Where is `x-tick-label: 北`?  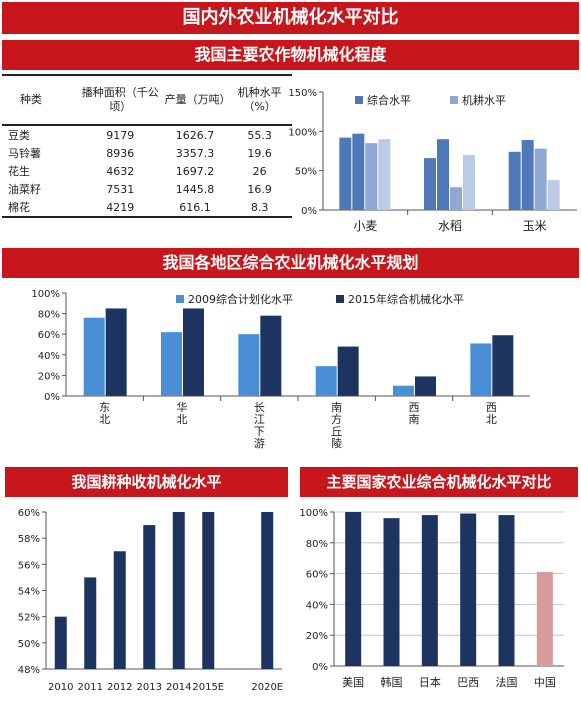
x-tick-label: 北 is located at coordinates (104, 419).